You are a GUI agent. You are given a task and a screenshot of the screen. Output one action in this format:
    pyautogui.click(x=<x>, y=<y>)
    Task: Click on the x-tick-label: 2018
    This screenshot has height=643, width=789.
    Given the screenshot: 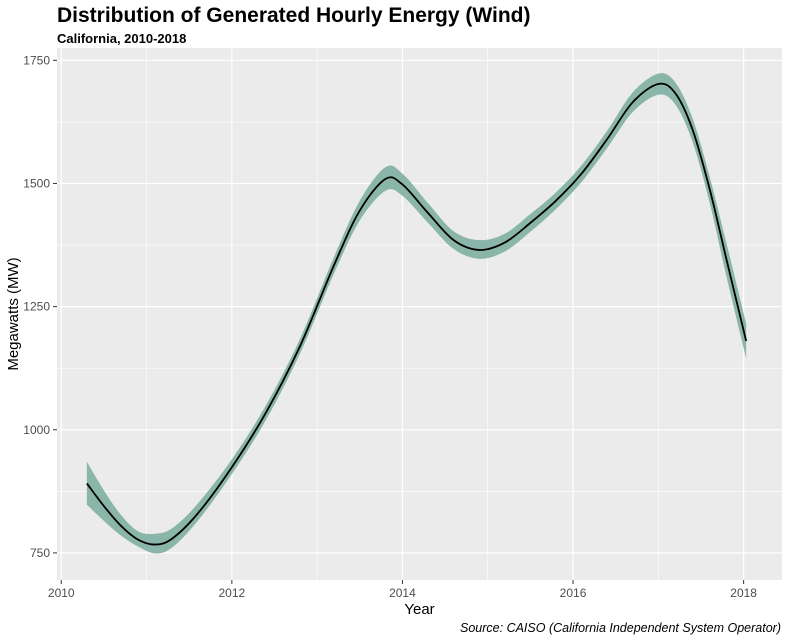 What is the action you would take?
    pyautogui.click(x=743, y=593)
    